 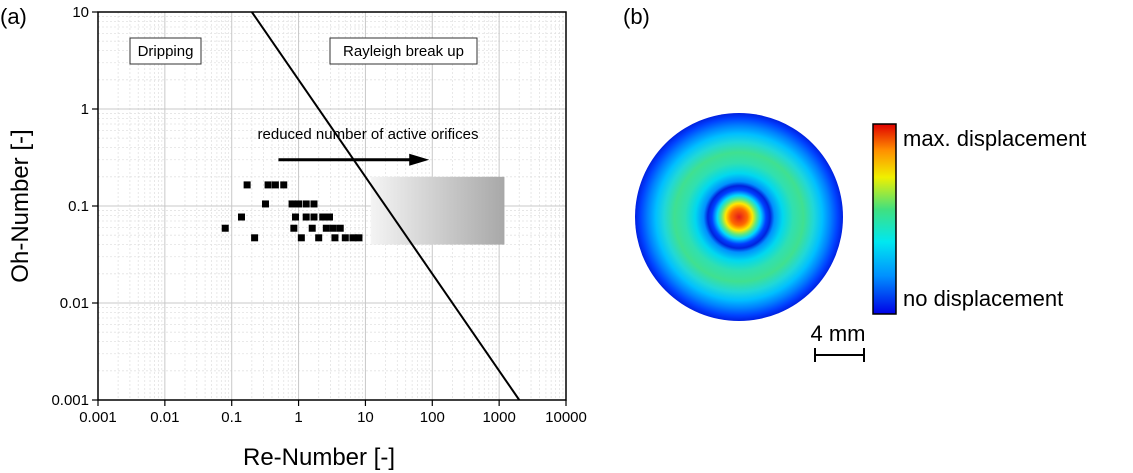 What do you see at coordinates (354, 159) in the screenshot?
I see `arrow-annotation` at bounding box center [354, 159].